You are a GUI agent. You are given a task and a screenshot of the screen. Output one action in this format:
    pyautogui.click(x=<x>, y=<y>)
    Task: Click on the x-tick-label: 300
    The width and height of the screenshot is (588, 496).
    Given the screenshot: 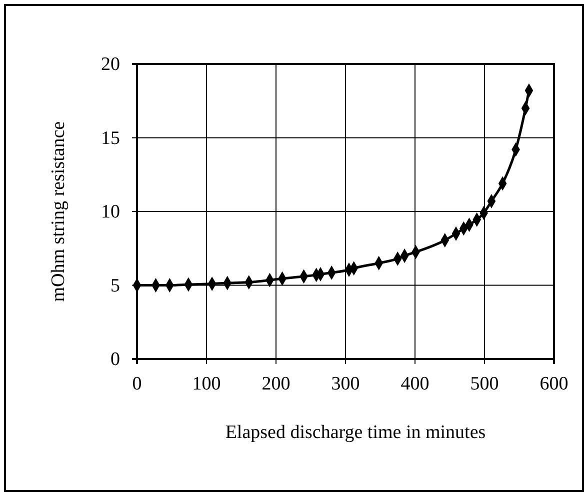 What is the action you would take?
    pyautogui.click(x=345, y=383)
    